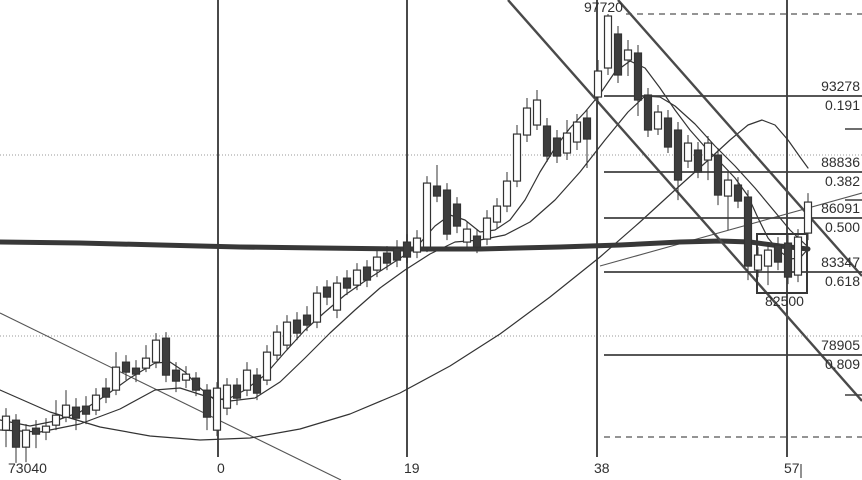 The image size is (862, 480). I want to click on fib-price-label: 88836, so click(840, 162).